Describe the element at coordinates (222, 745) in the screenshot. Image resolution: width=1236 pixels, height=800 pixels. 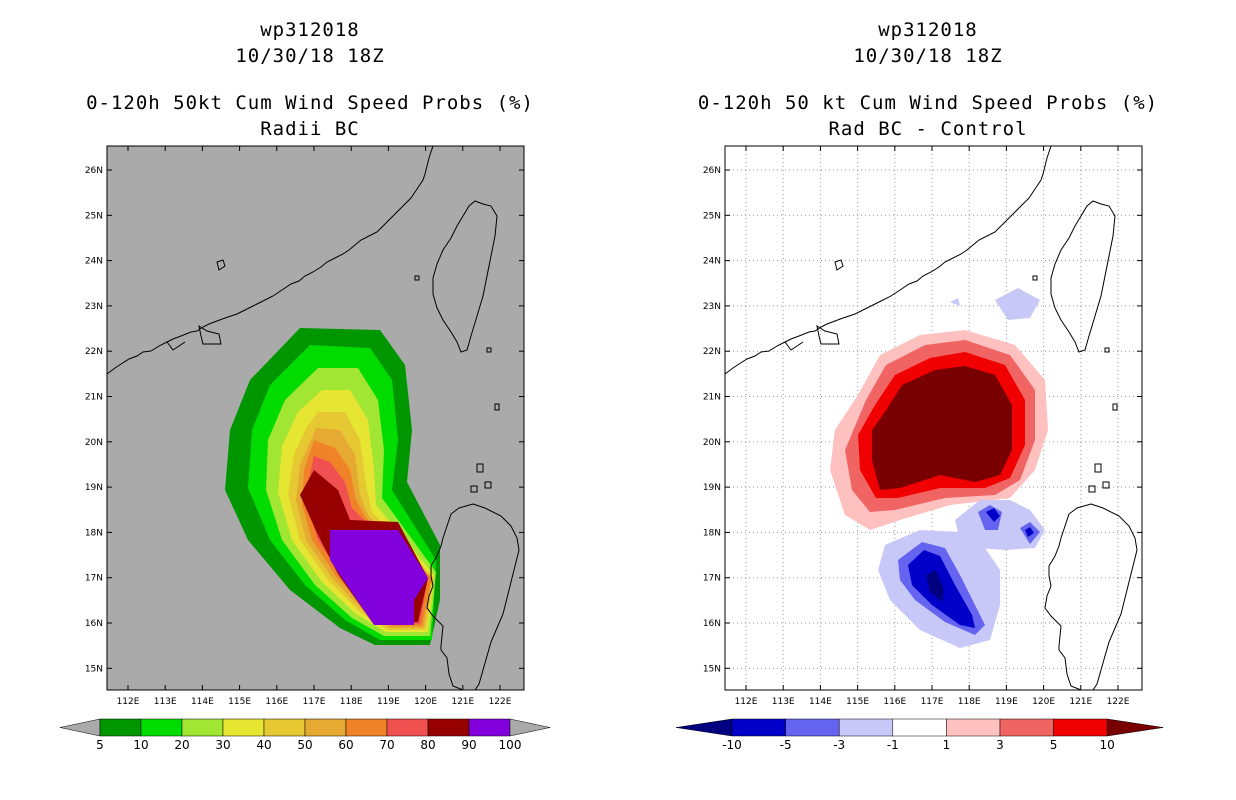
I see `colorbar-label: 30` at that location.